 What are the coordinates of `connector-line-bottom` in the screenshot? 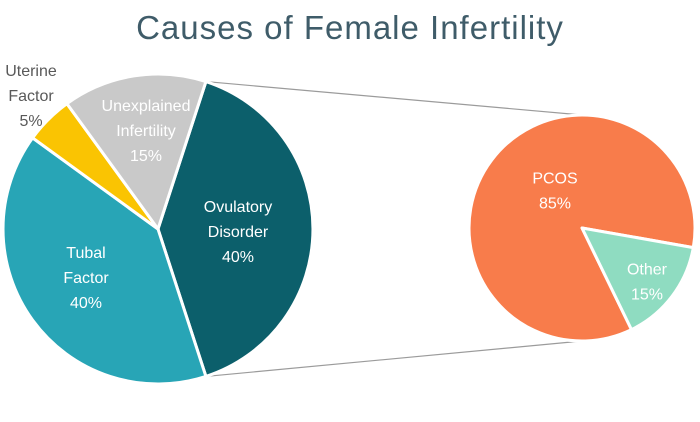 It's located at (394, 359).